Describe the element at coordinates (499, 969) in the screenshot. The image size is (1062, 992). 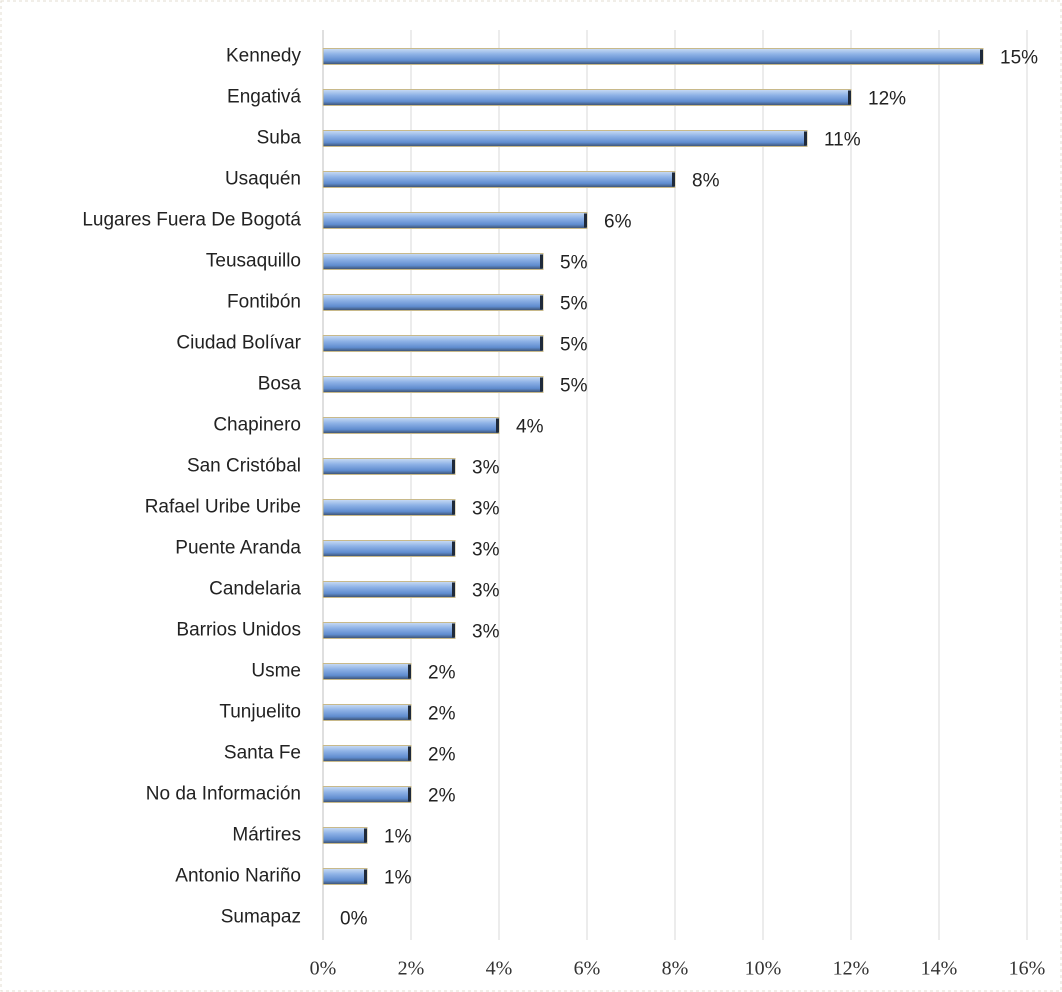
I see `x-tick-label: 4%` at that location.